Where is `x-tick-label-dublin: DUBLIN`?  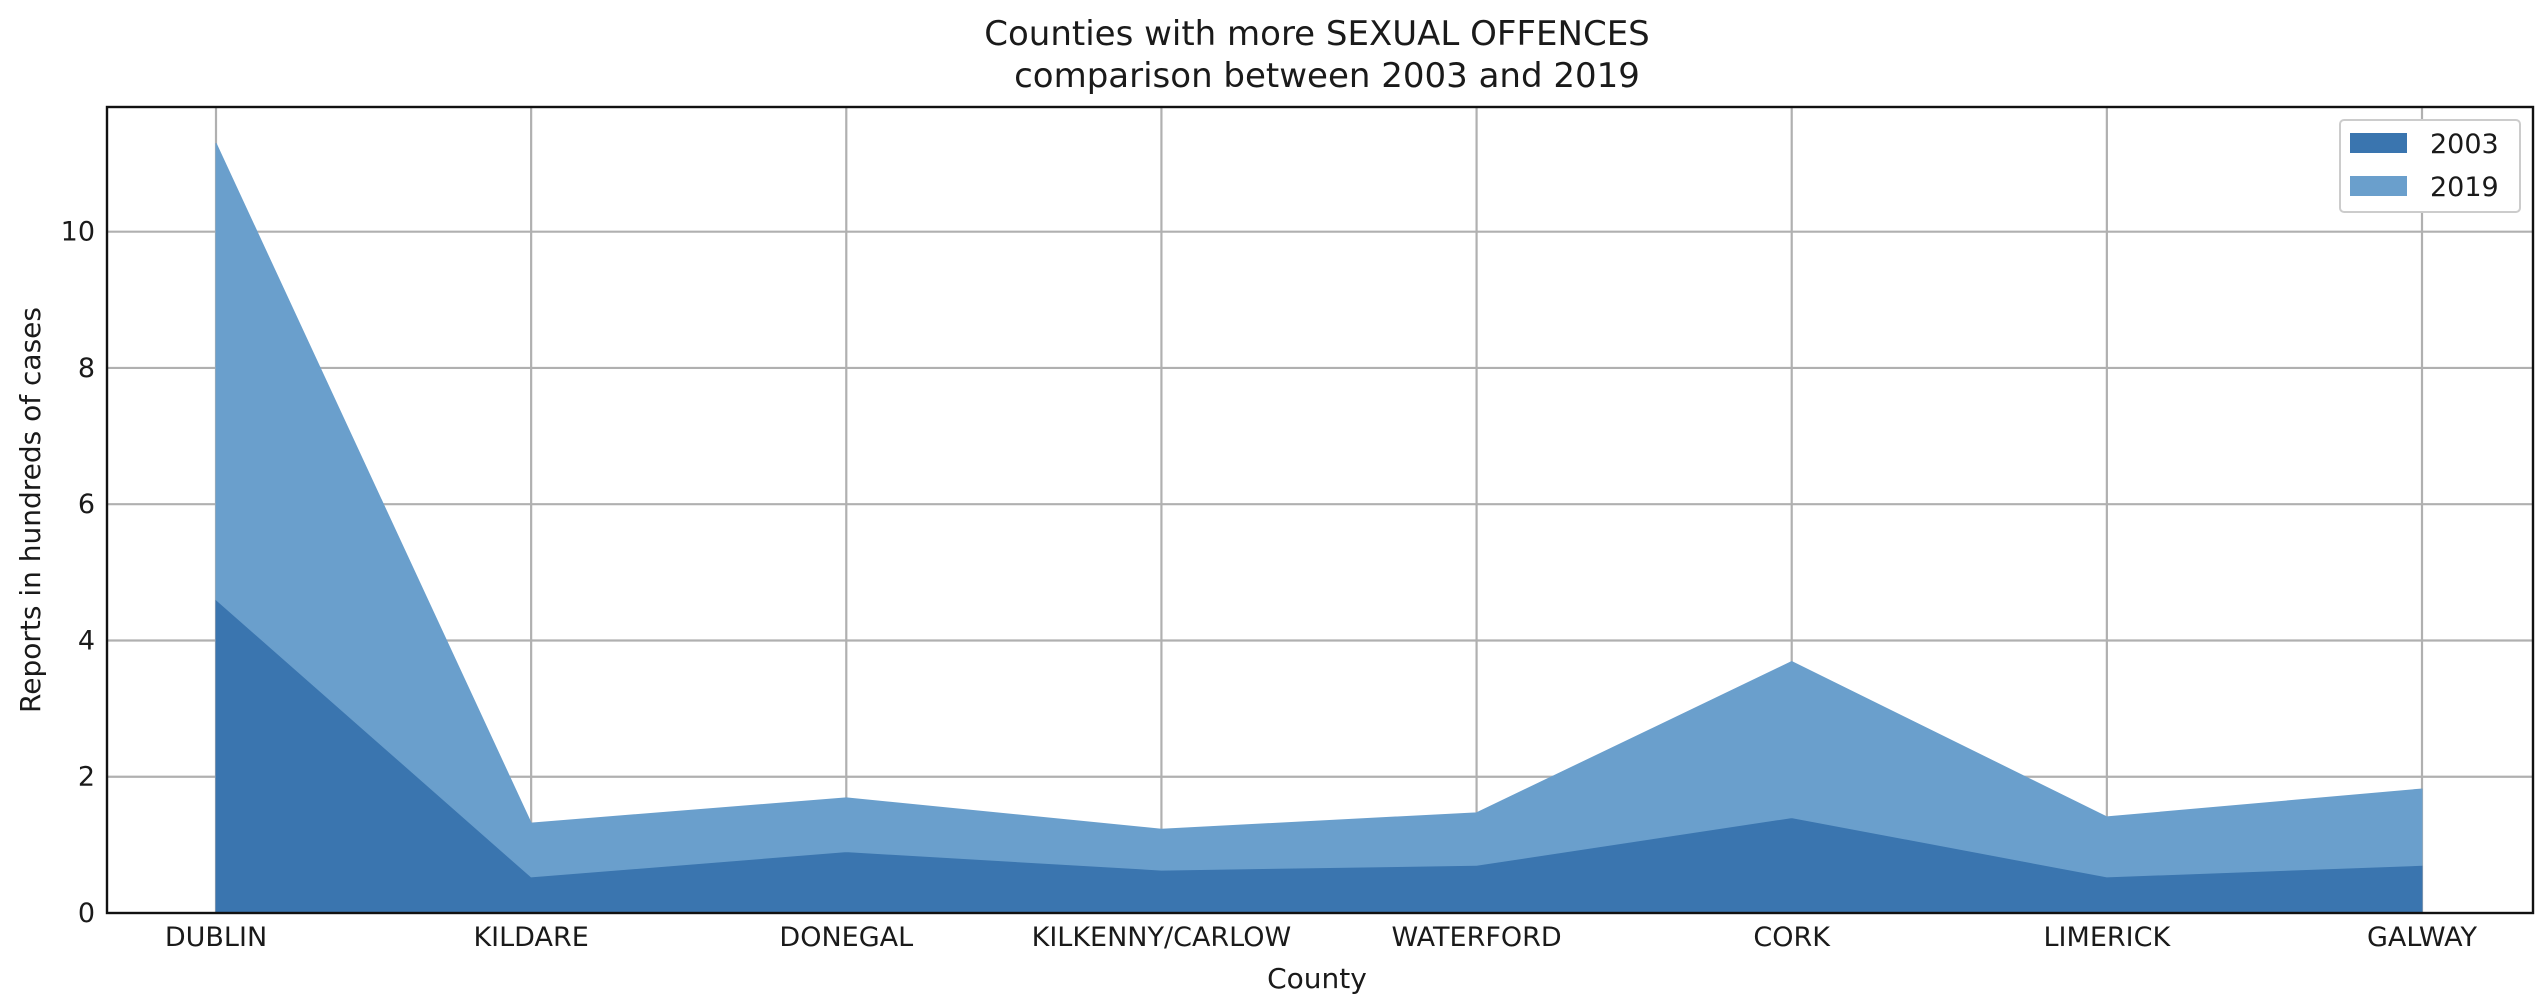
x-tick-label-dublin: DUBLIN is located at coordinates (216, 937).